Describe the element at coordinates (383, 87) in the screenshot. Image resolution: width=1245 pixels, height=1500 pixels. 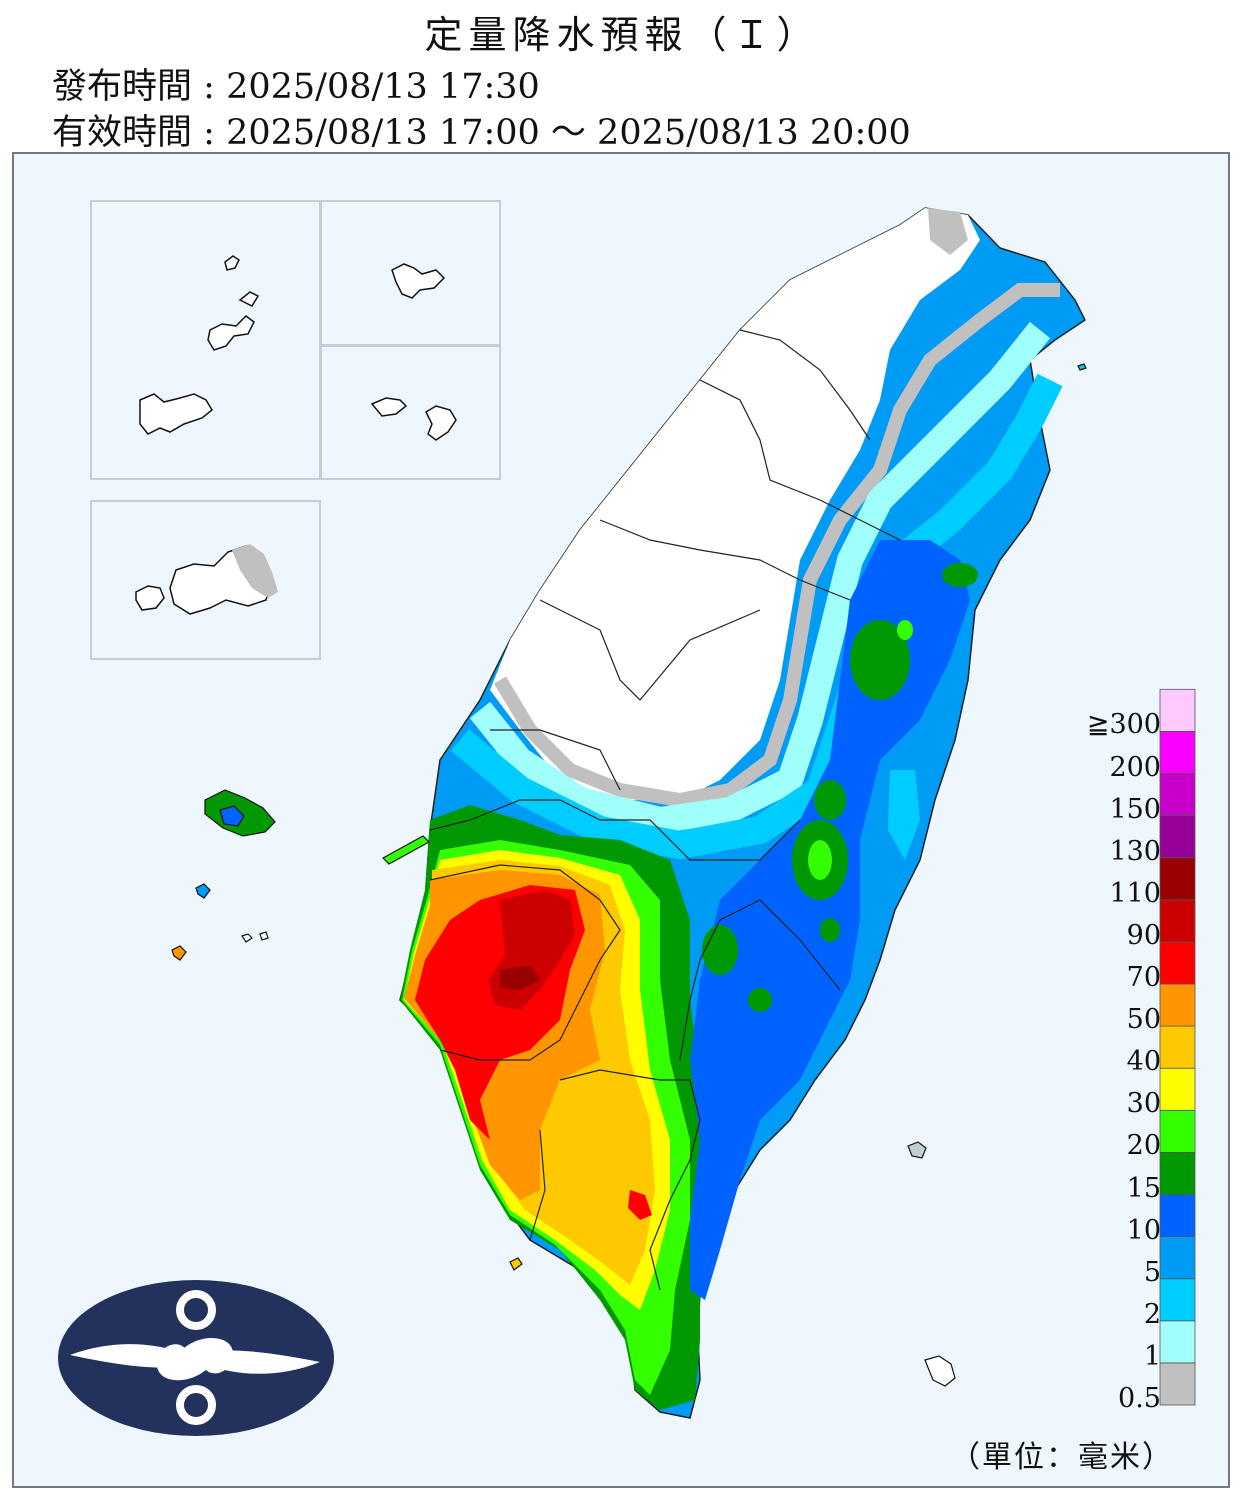
I see `issue-time: 2025/08/13 17:30` at that location.